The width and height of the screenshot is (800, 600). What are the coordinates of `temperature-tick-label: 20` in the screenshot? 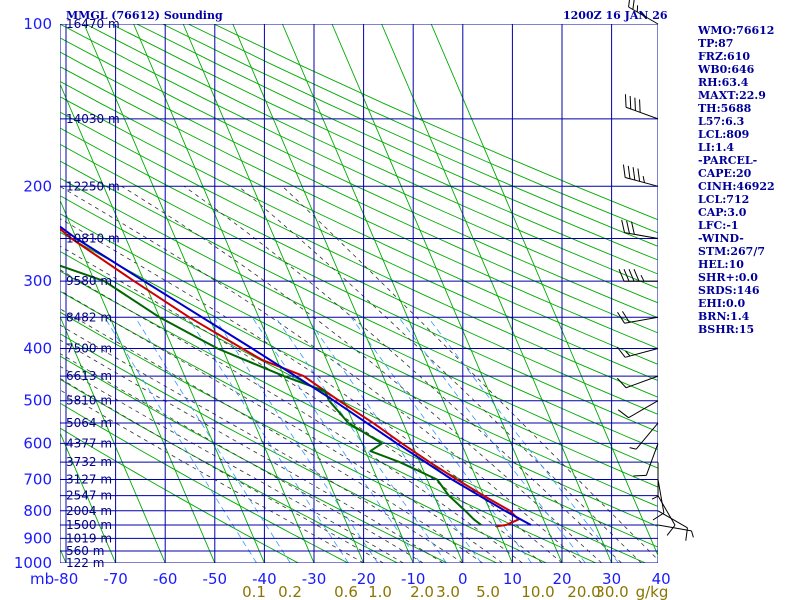 It's located at (561, 579).